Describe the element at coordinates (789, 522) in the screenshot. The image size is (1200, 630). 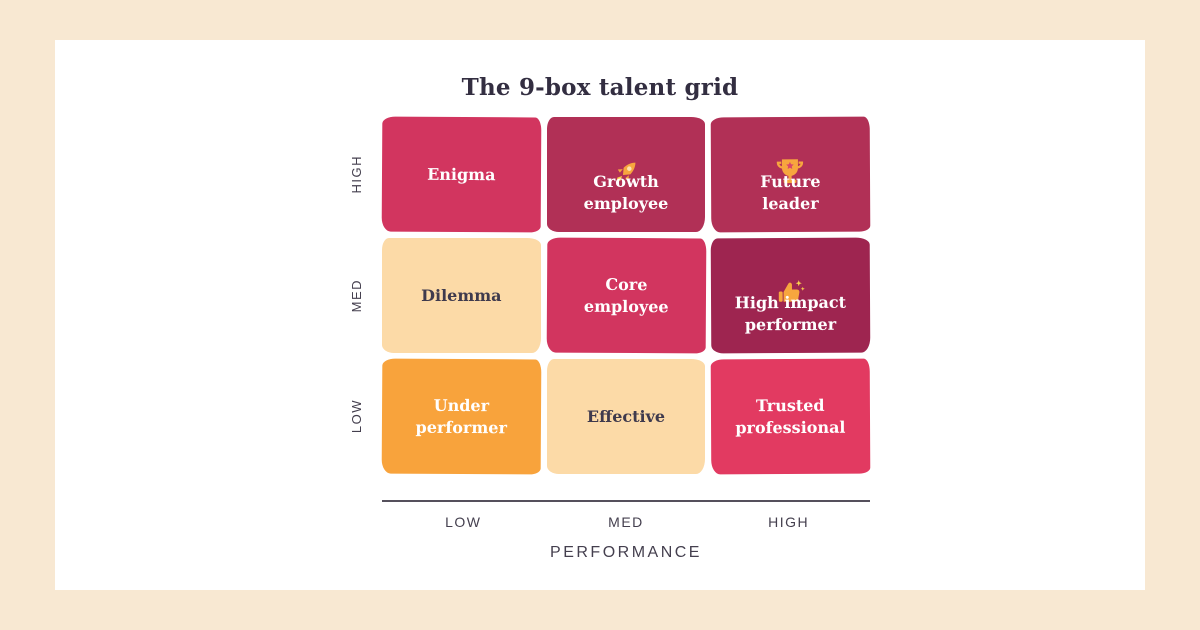
I see `x-axis-label-high: HIGH` at that location.